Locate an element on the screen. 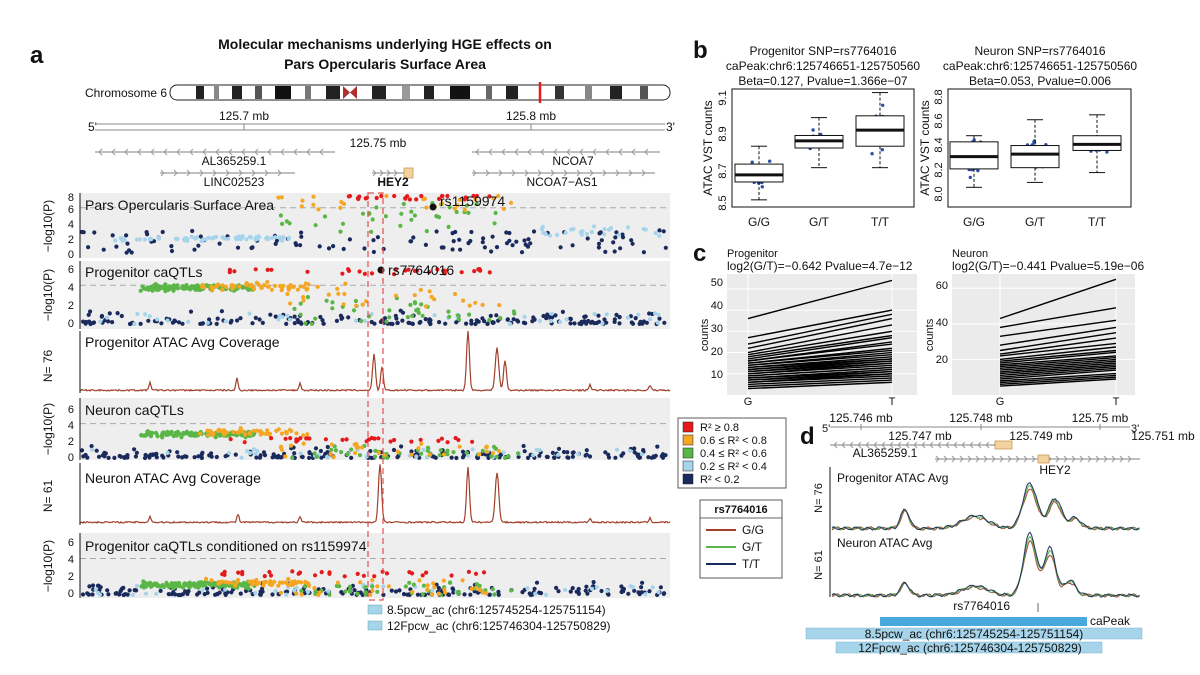  pcw-bar-label: 8.5pcw_ac (chr6:125745254-125751154) is located at coordinates (974, 634).